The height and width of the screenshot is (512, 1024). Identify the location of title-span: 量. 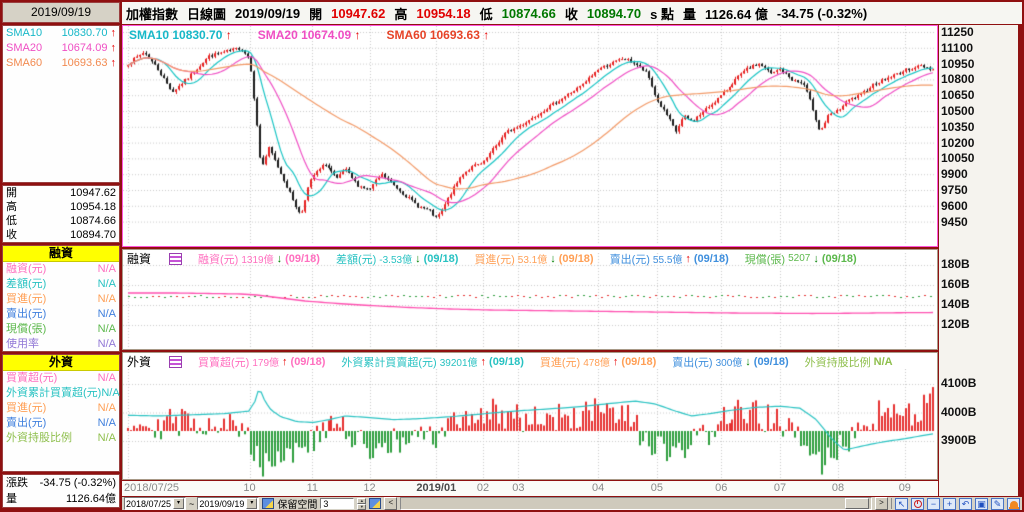
(689, 14).